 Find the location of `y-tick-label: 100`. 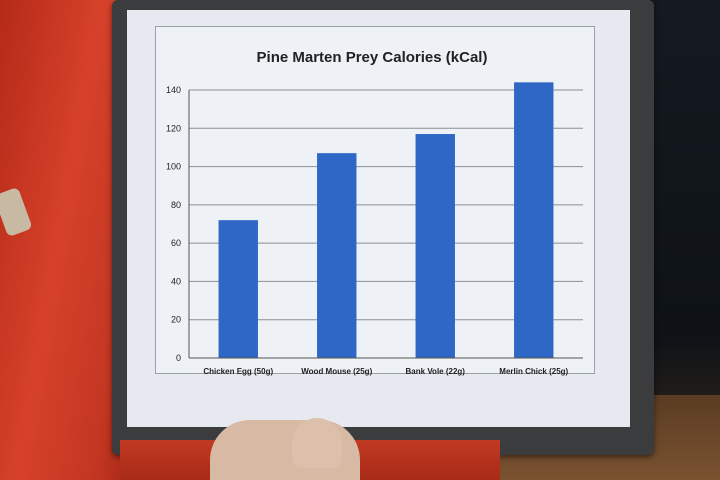

y-tick-label: 100 is located at coordinates (173, 167).